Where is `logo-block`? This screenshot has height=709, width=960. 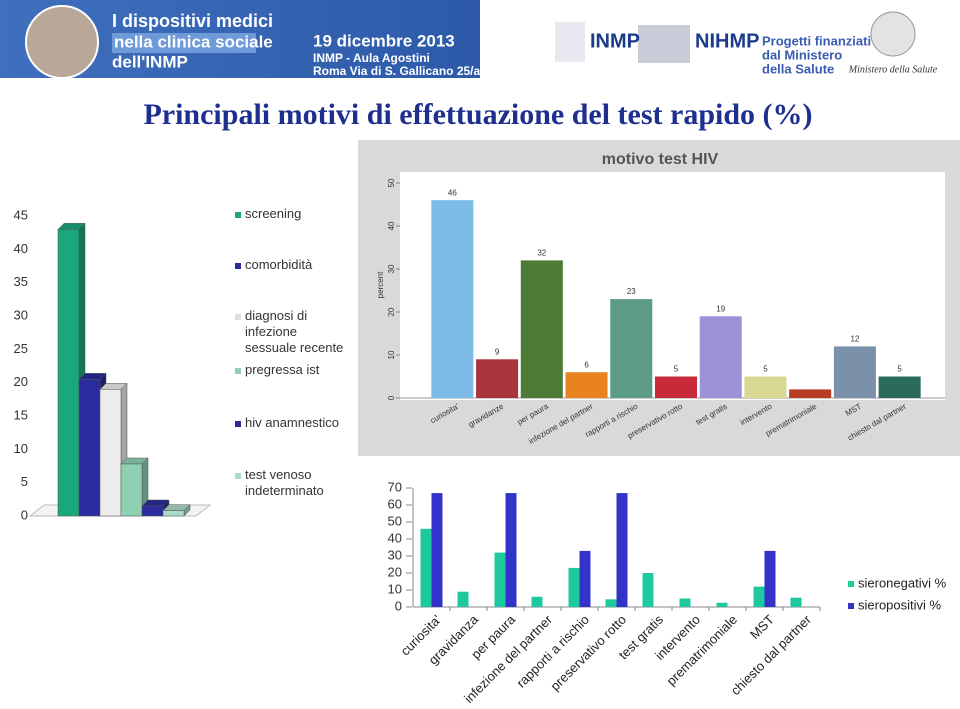
logo-block is located at coordinates (570, 42).